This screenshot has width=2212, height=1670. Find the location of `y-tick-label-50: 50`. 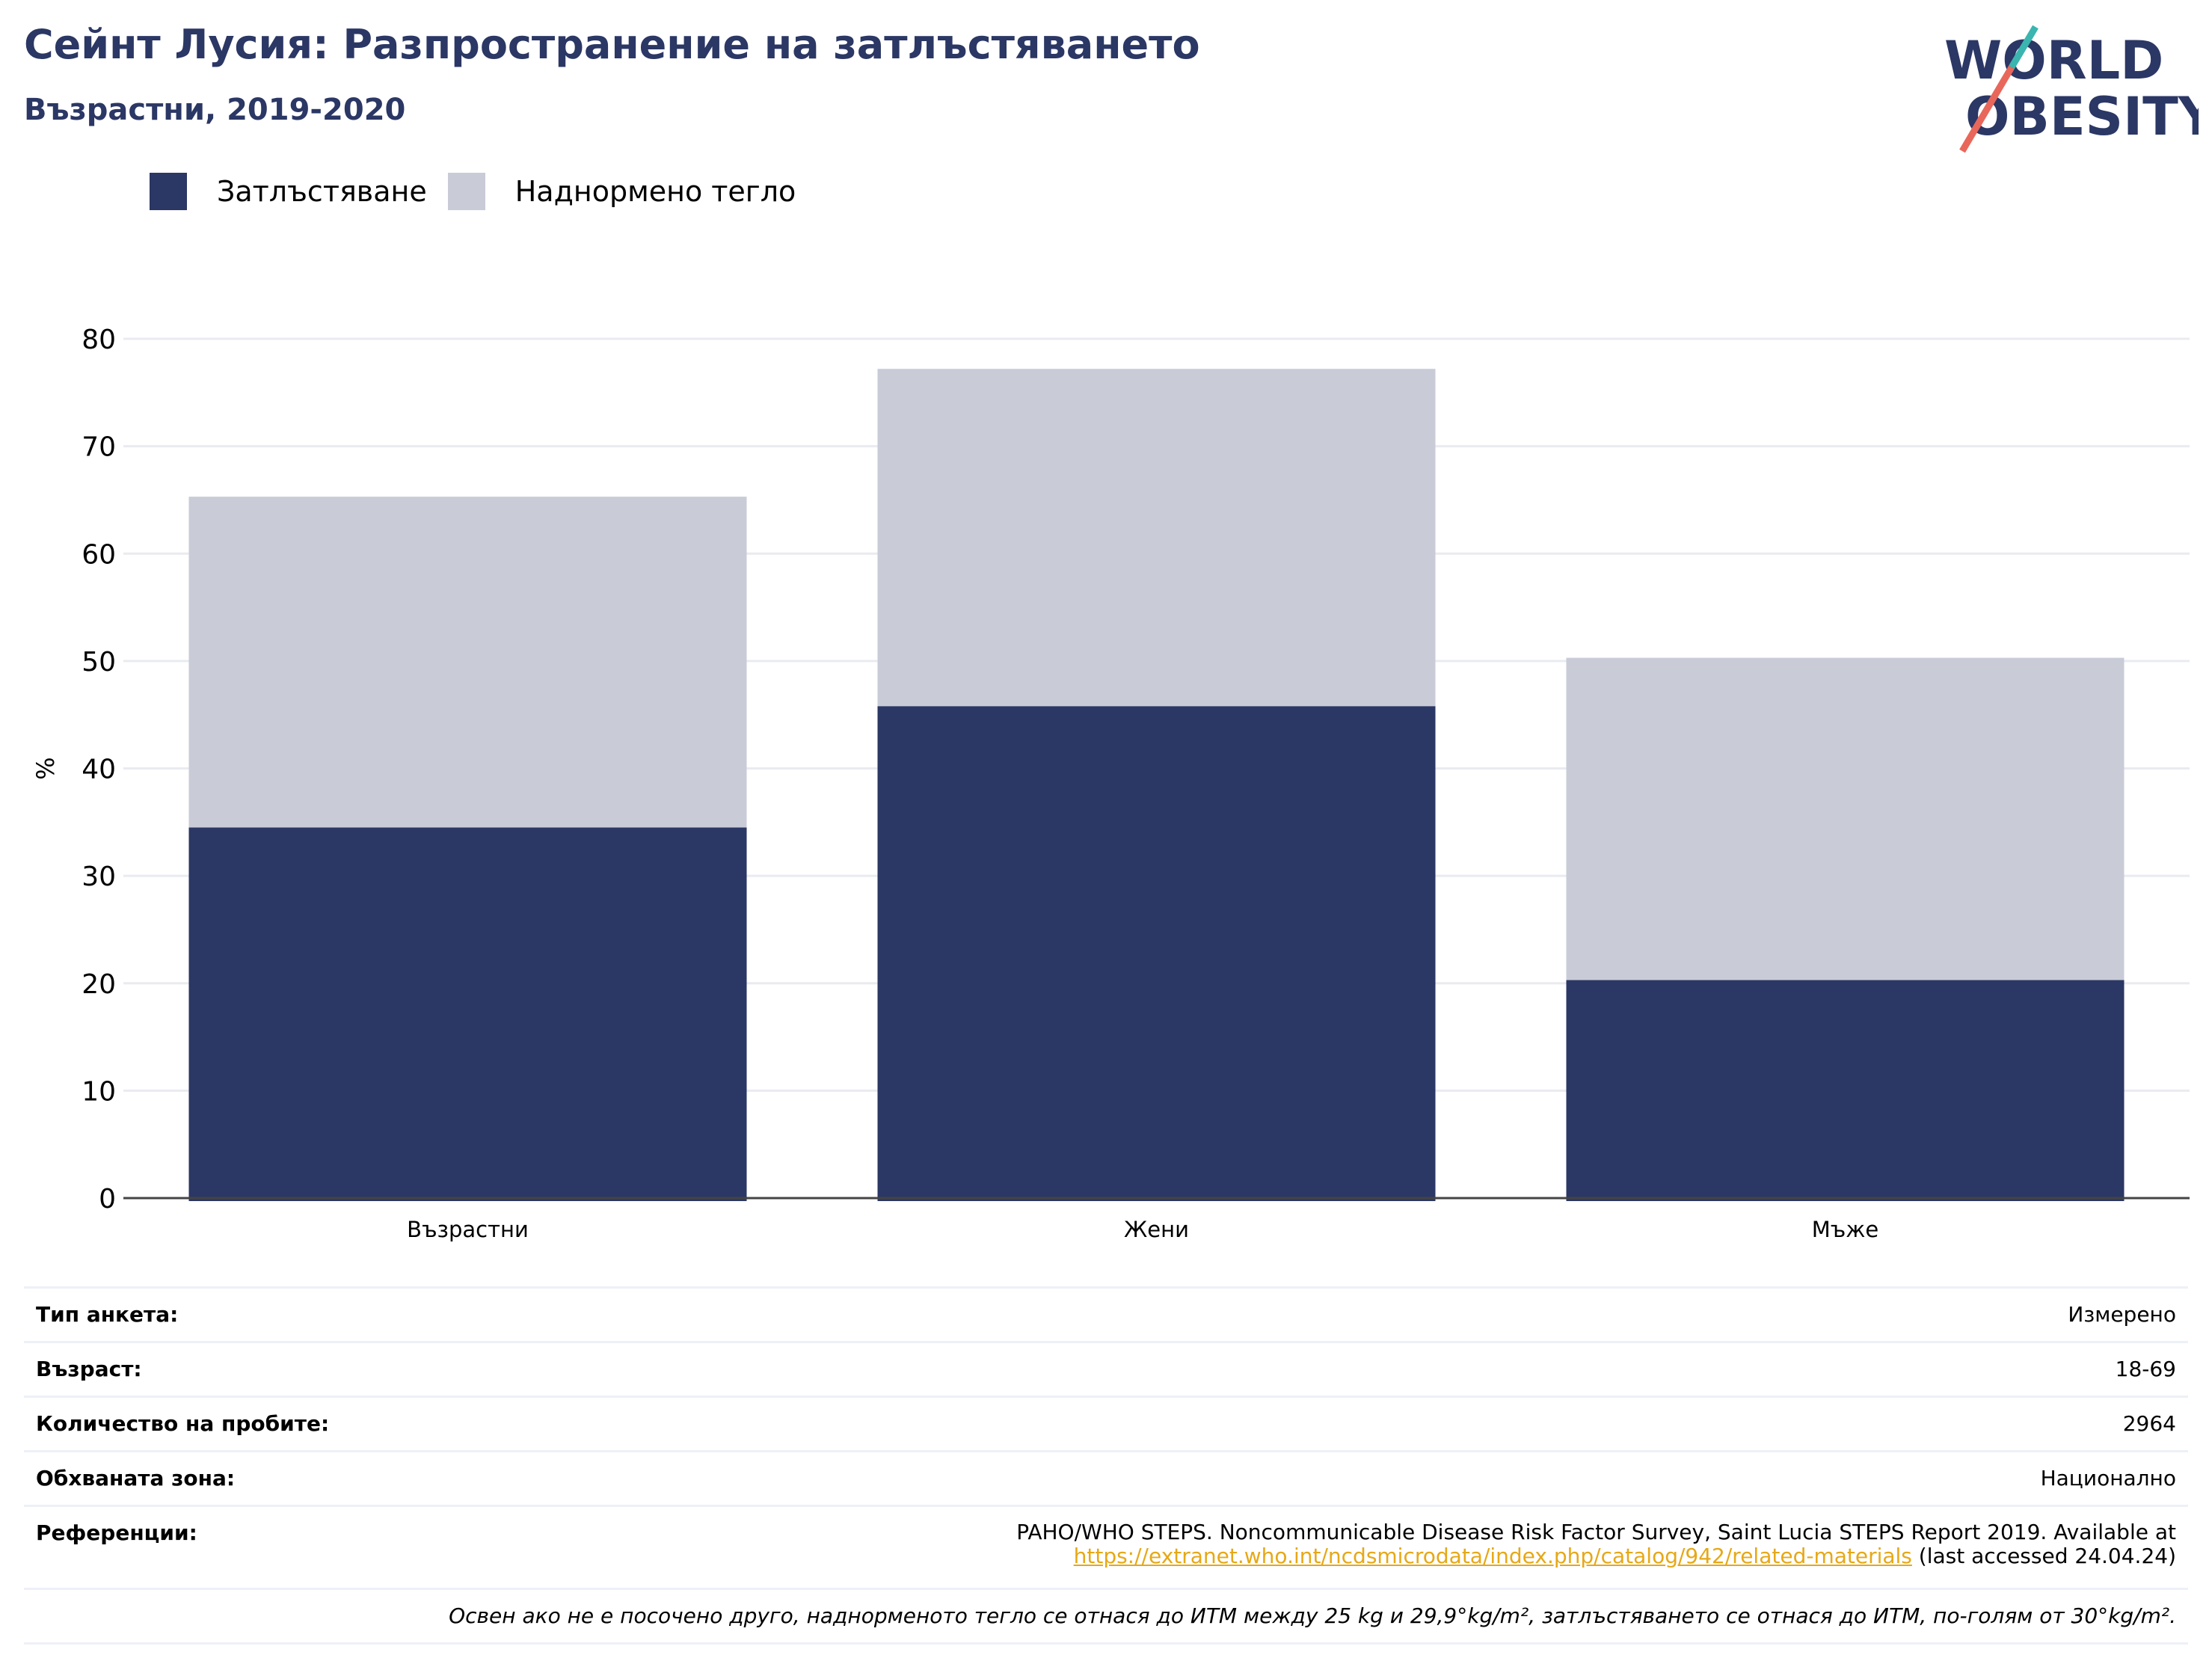

y-tick-label-50: 50 is located at coordinates (99, 662).